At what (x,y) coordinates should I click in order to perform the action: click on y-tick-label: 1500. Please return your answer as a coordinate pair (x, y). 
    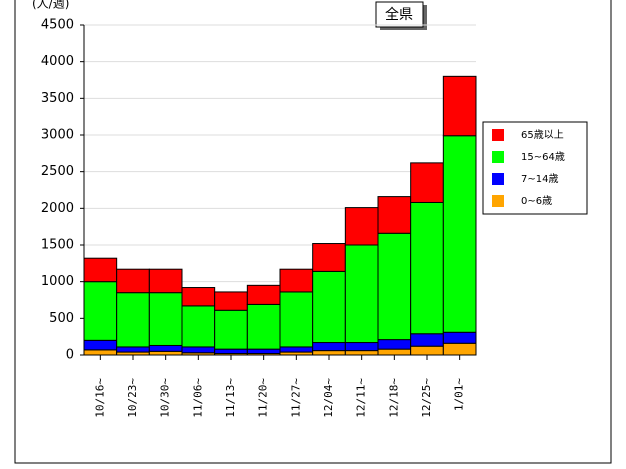
    Looking at the image, I should click on (57, 245).